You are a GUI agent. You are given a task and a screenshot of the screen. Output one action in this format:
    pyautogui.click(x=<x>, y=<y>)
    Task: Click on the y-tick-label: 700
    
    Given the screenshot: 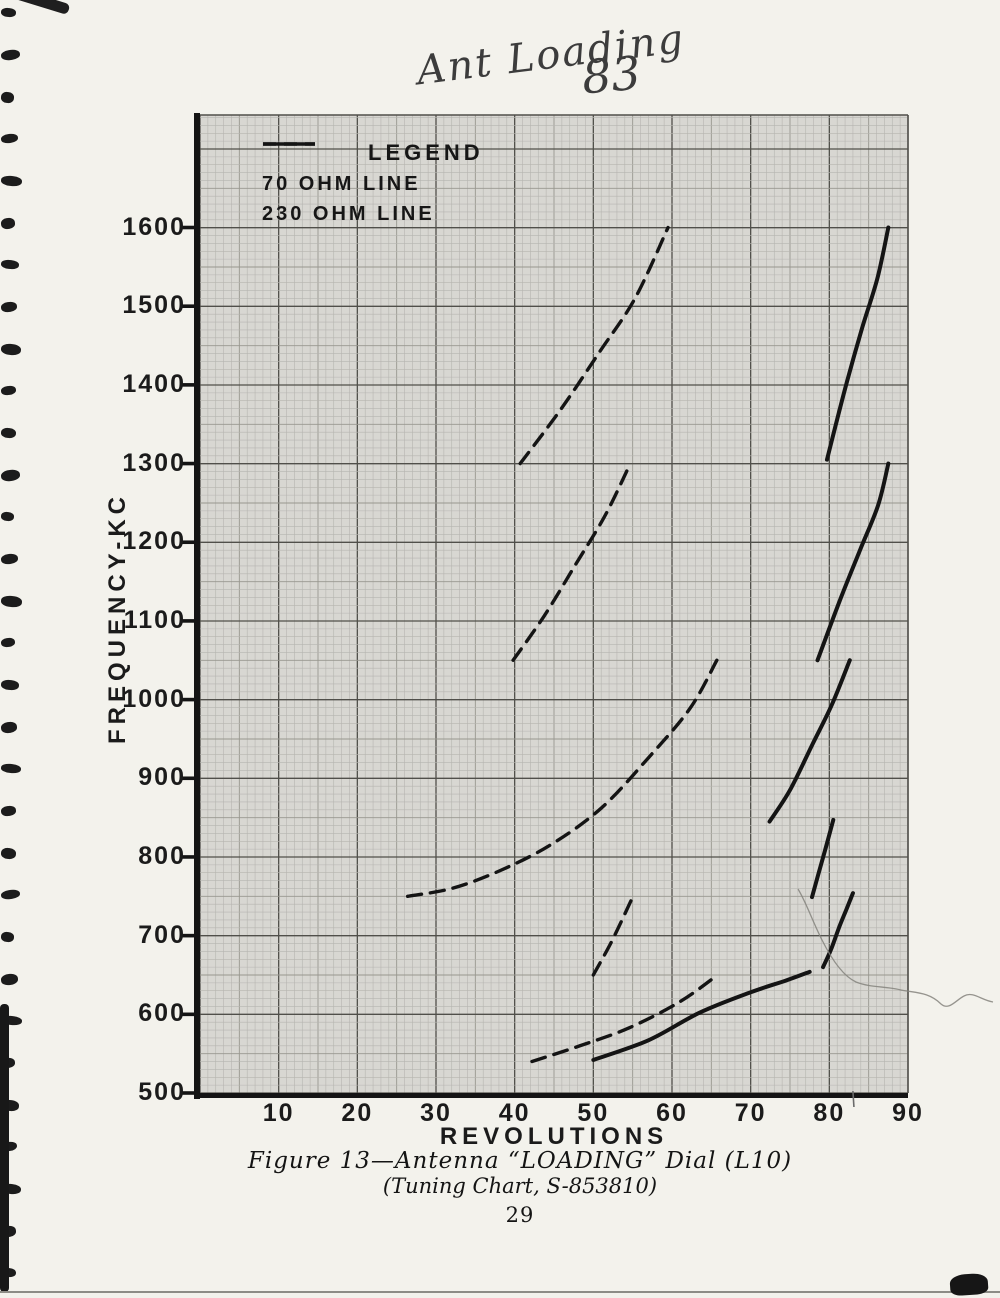 What is the action you would take?
    pyautogui.click(x=162, y=934)
    